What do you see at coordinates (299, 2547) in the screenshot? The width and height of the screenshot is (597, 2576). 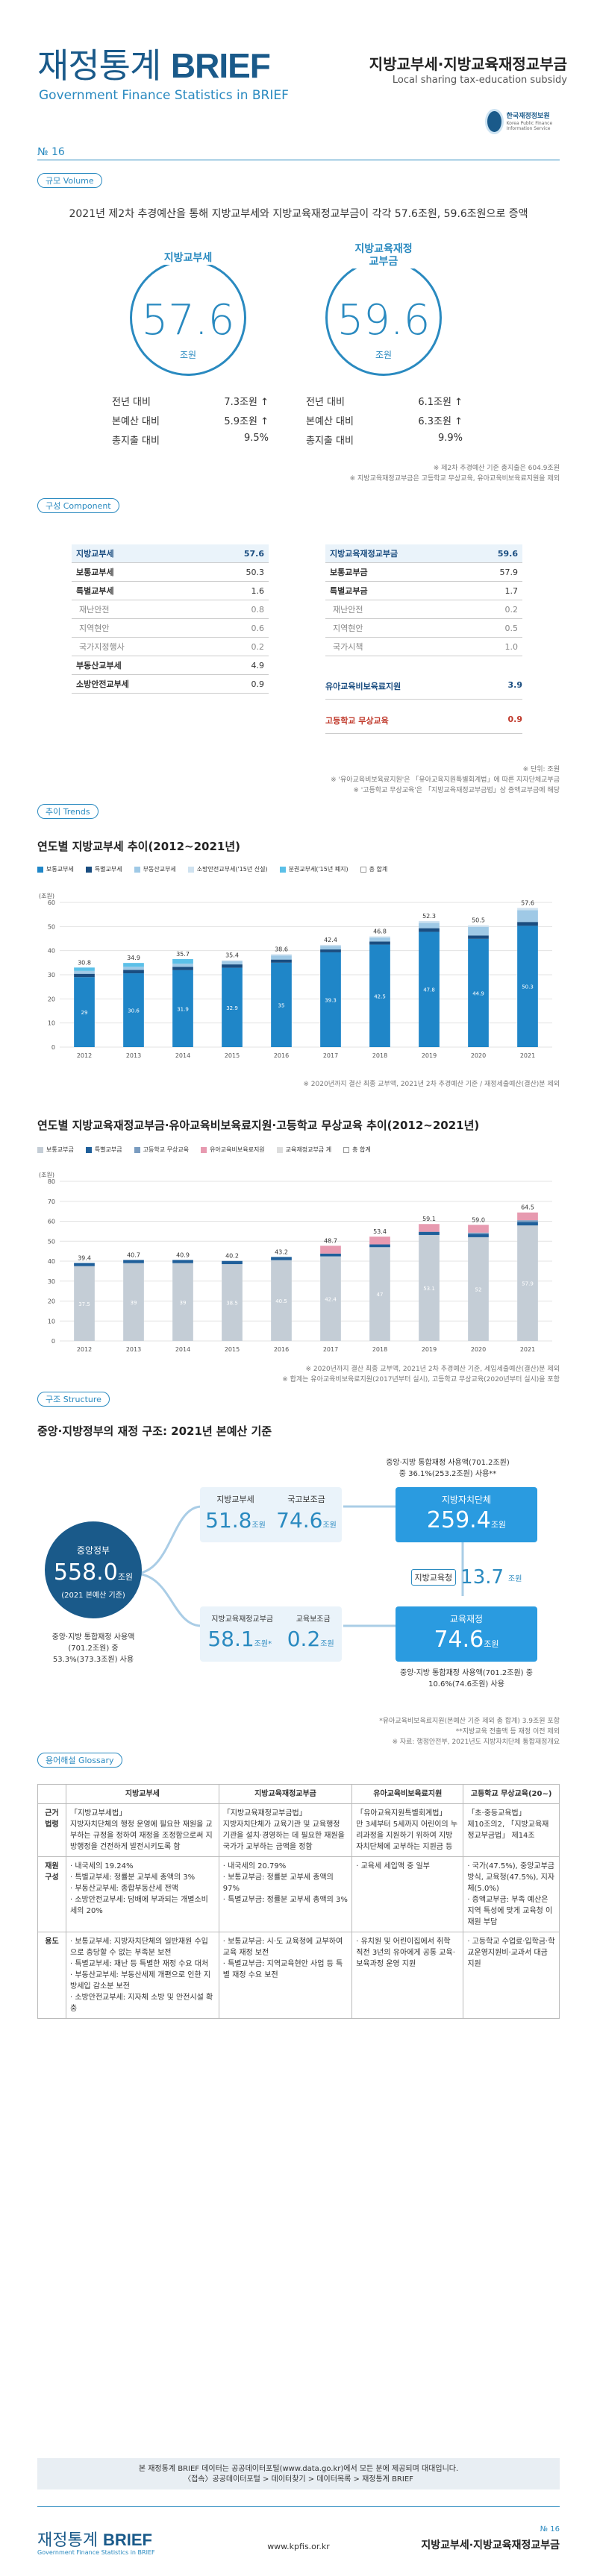 I see `footer-url: www.kpfis.or.kr` at bounding box center [299, 2547].